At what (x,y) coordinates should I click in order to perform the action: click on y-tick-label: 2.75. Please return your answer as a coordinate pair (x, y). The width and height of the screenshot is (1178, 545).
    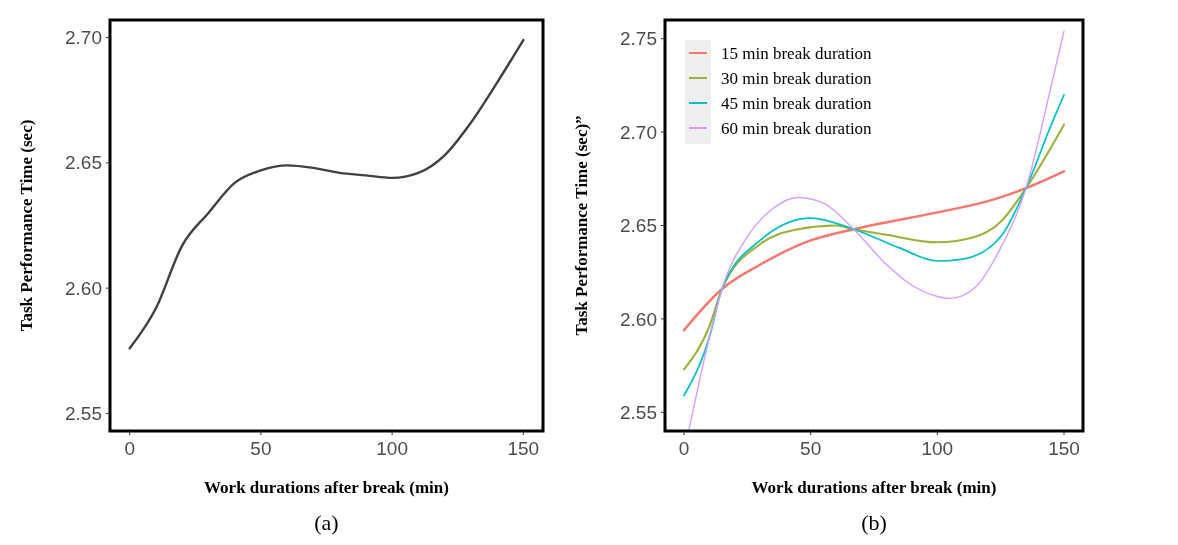
    Looking at the image, I should click on (638, 39).